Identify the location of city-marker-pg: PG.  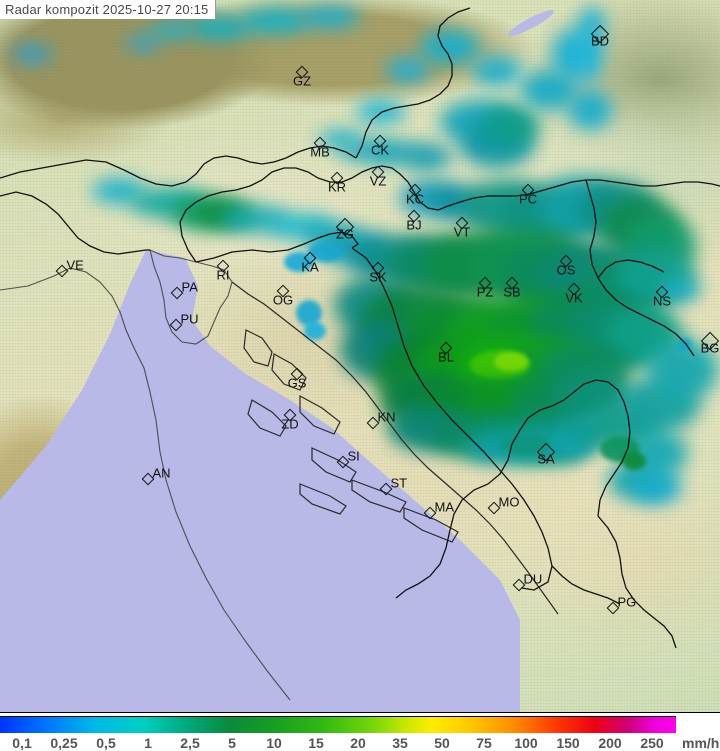
(621, 605).